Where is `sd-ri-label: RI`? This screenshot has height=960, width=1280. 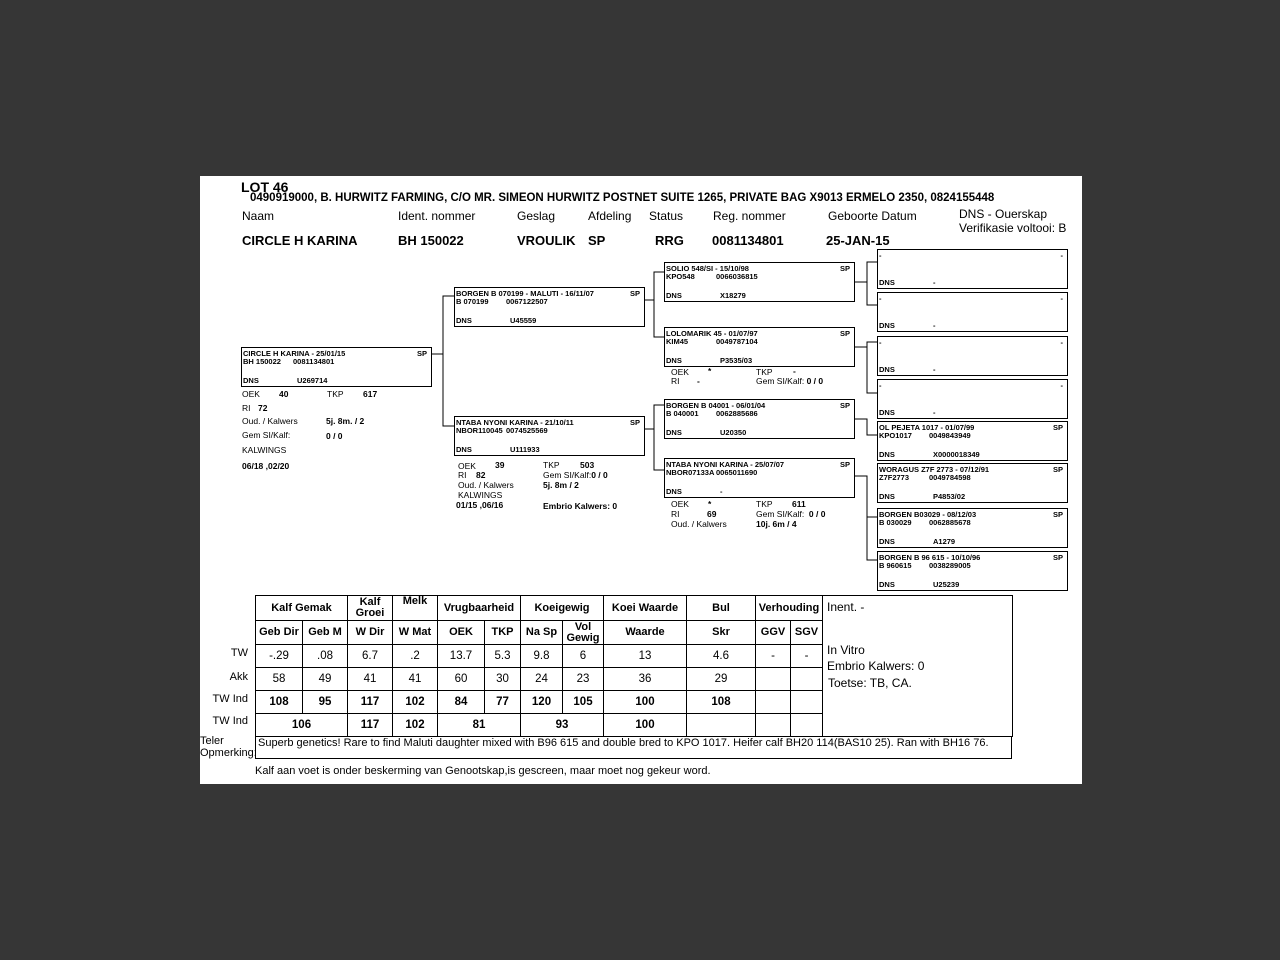
sd-ri-label: RI is located at coordinates (675, 381).